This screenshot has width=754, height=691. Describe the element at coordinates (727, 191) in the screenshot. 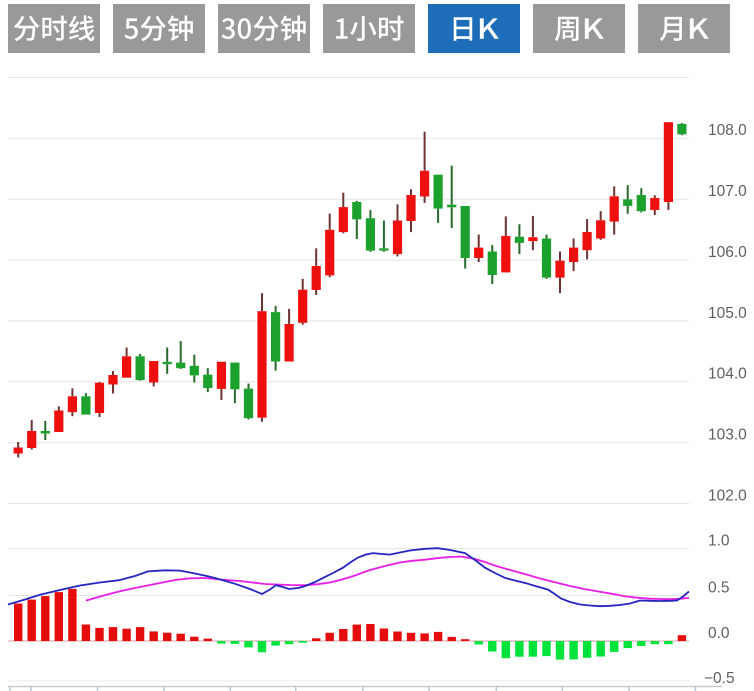

I see `svg-text: 107.0` at that location.